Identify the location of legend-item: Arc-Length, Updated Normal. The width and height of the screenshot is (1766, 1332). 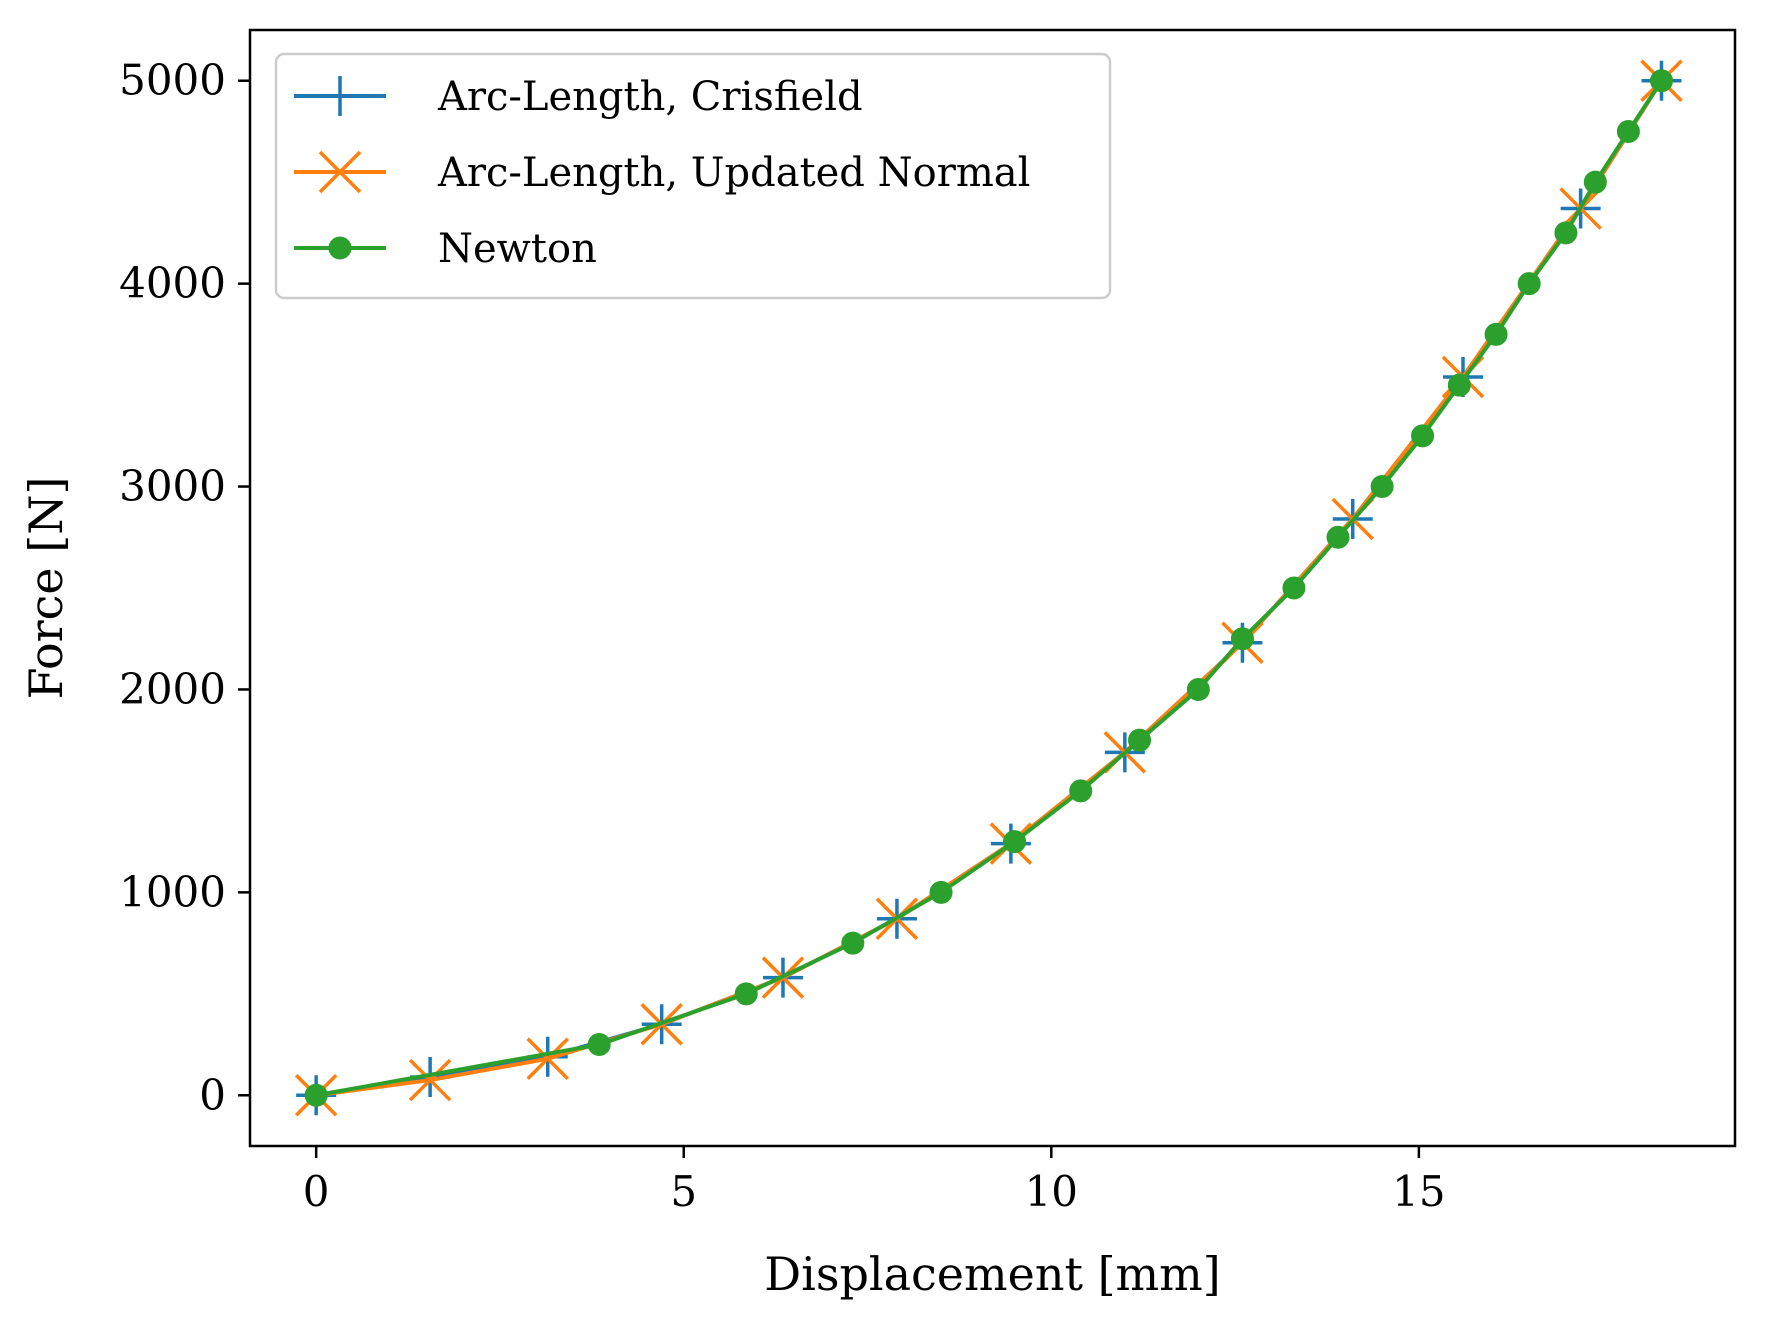
(662, 173).